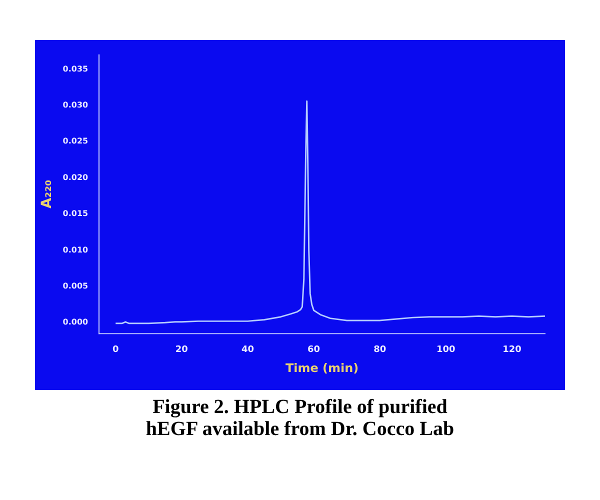  What do you see at coordinates (47, 194) in the screenshot?
I see `y-axis-title: A₂₂₀` at bounding box center [47, 194].